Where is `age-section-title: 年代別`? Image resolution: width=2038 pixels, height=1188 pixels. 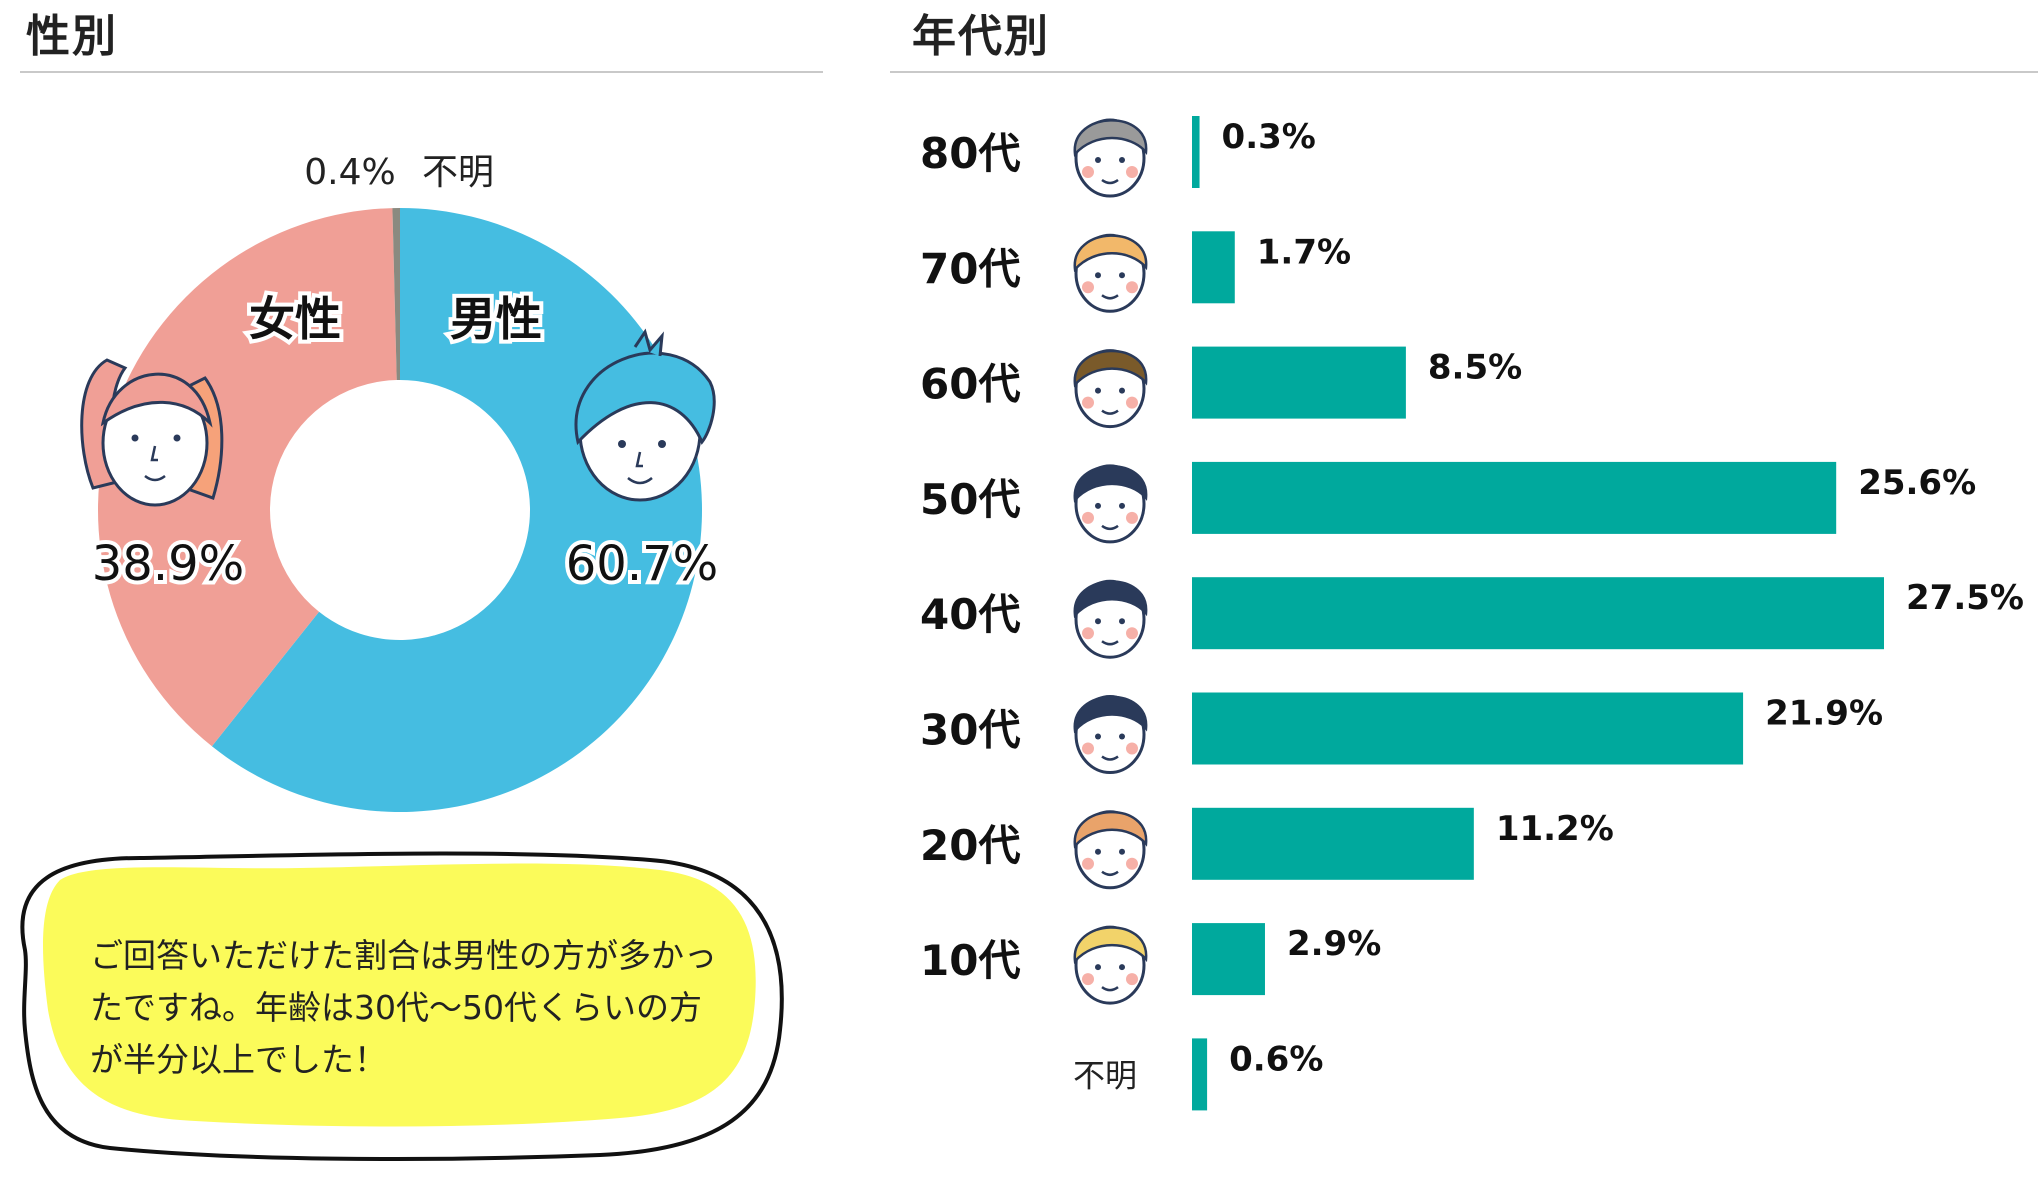
age-section-title: 年代別 is located at coordinates (981, 36).